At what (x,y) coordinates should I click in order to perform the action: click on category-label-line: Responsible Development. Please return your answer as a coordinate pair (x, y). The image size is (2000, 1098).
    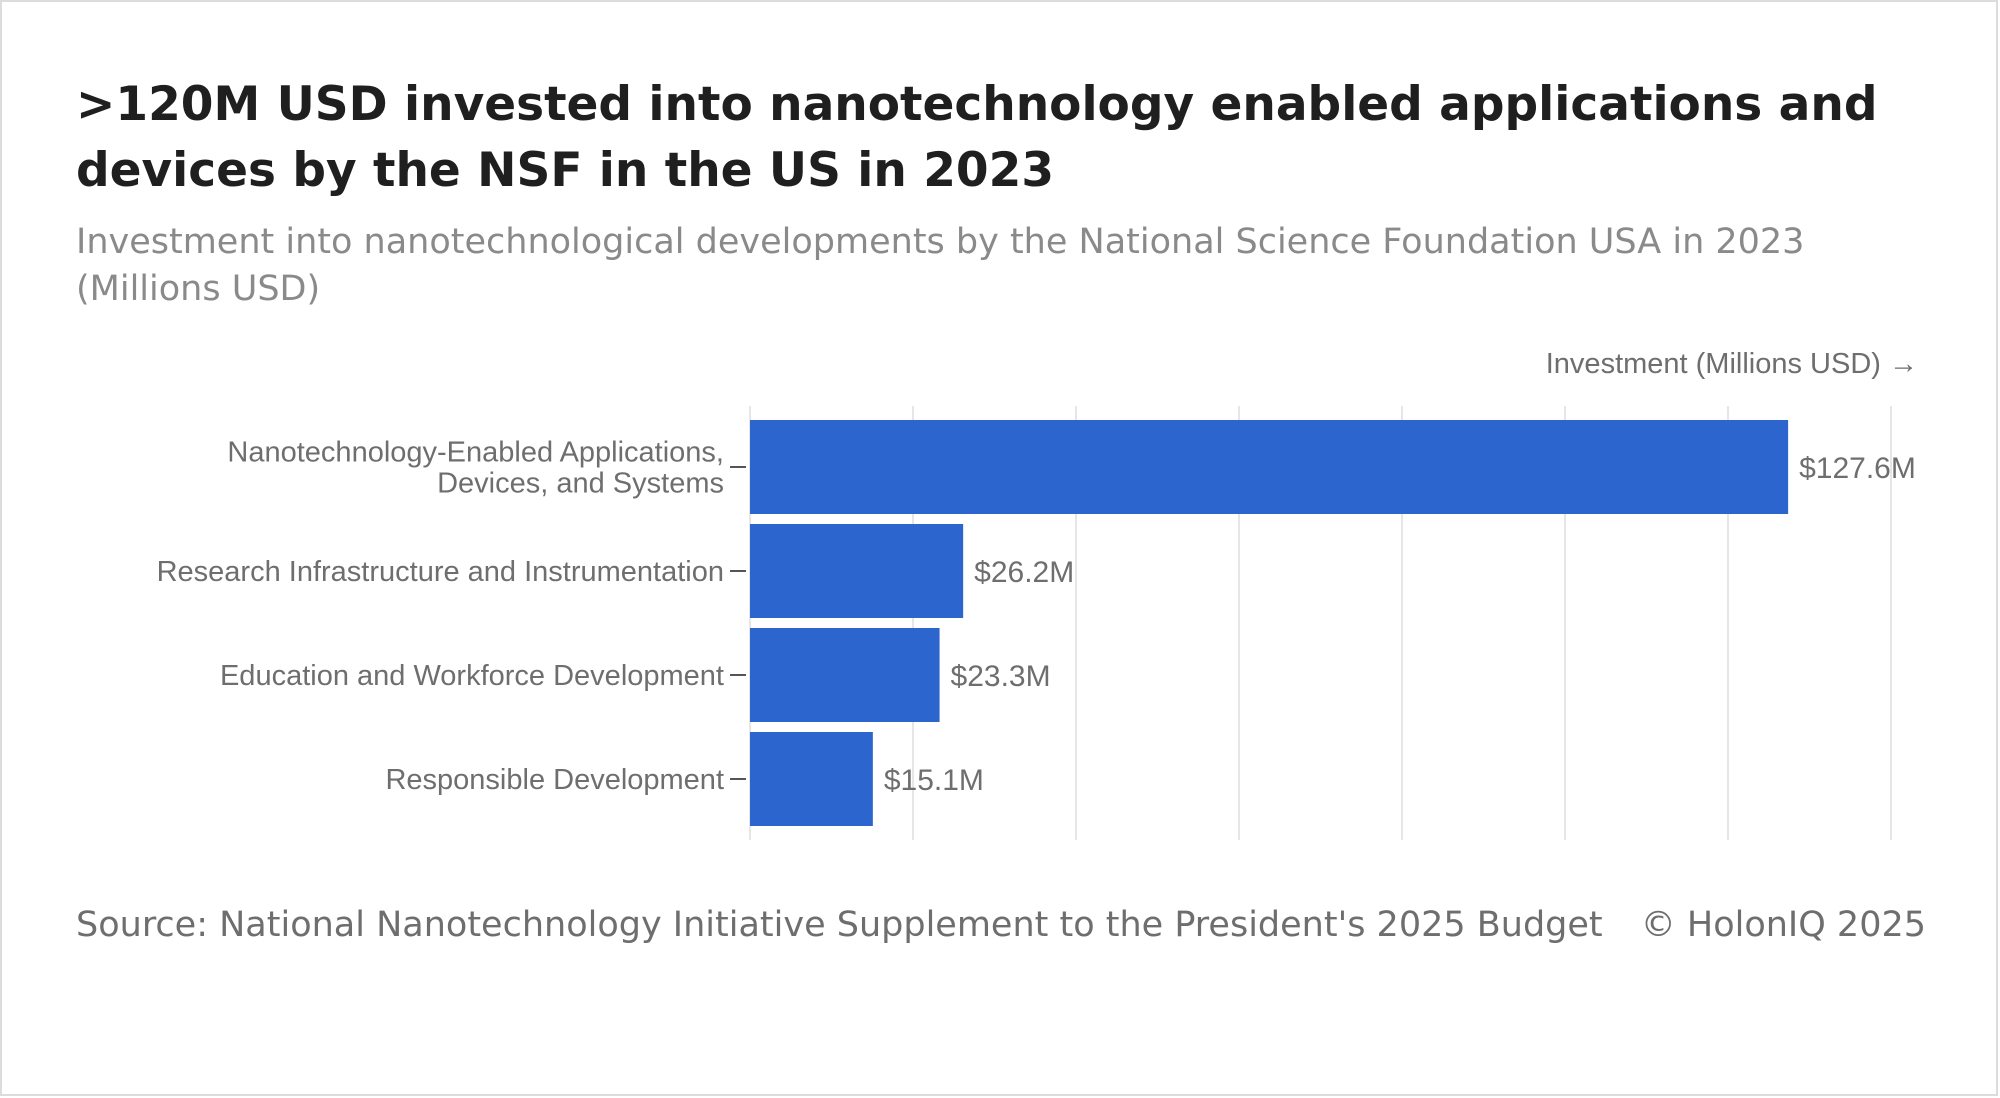
    Looking at the image, I should click on (554, 780).